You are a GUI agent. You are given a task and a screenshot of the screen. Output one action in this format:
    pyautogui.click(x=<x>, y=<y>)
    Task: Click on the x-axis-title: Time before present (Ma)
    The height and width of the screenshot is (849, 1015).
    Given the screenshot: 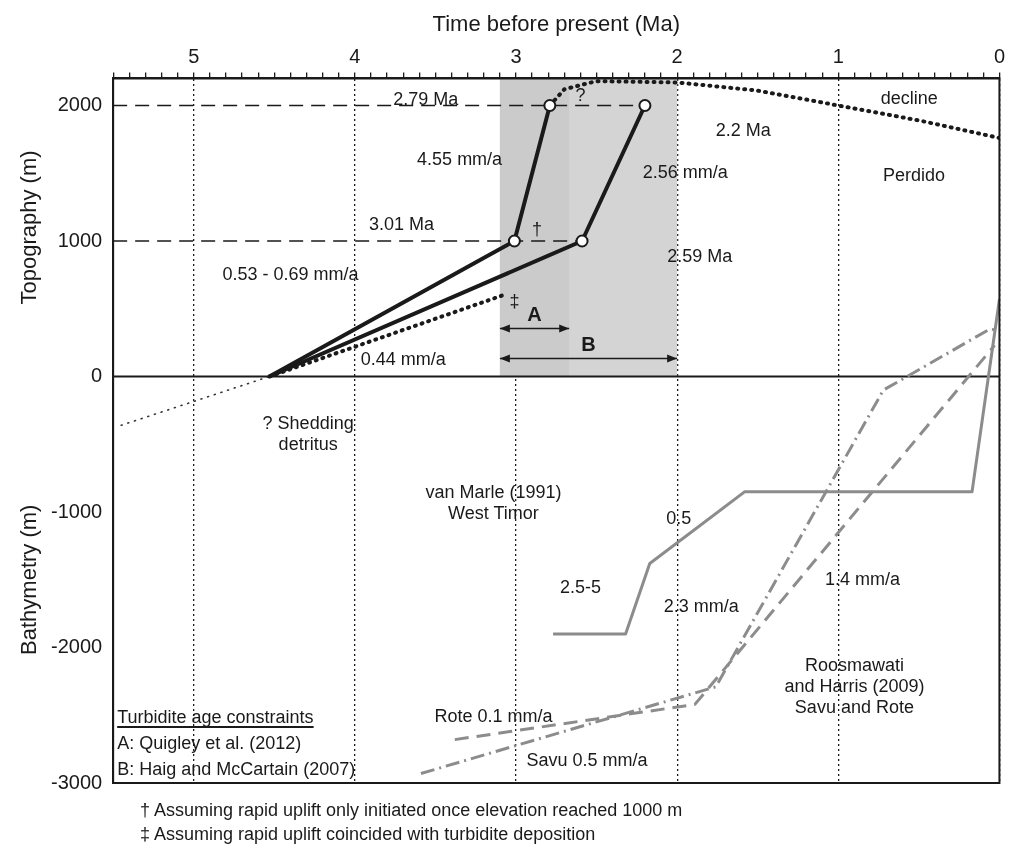 What is the action you would take?
    pyautogui.click(x=556, y=24)
    